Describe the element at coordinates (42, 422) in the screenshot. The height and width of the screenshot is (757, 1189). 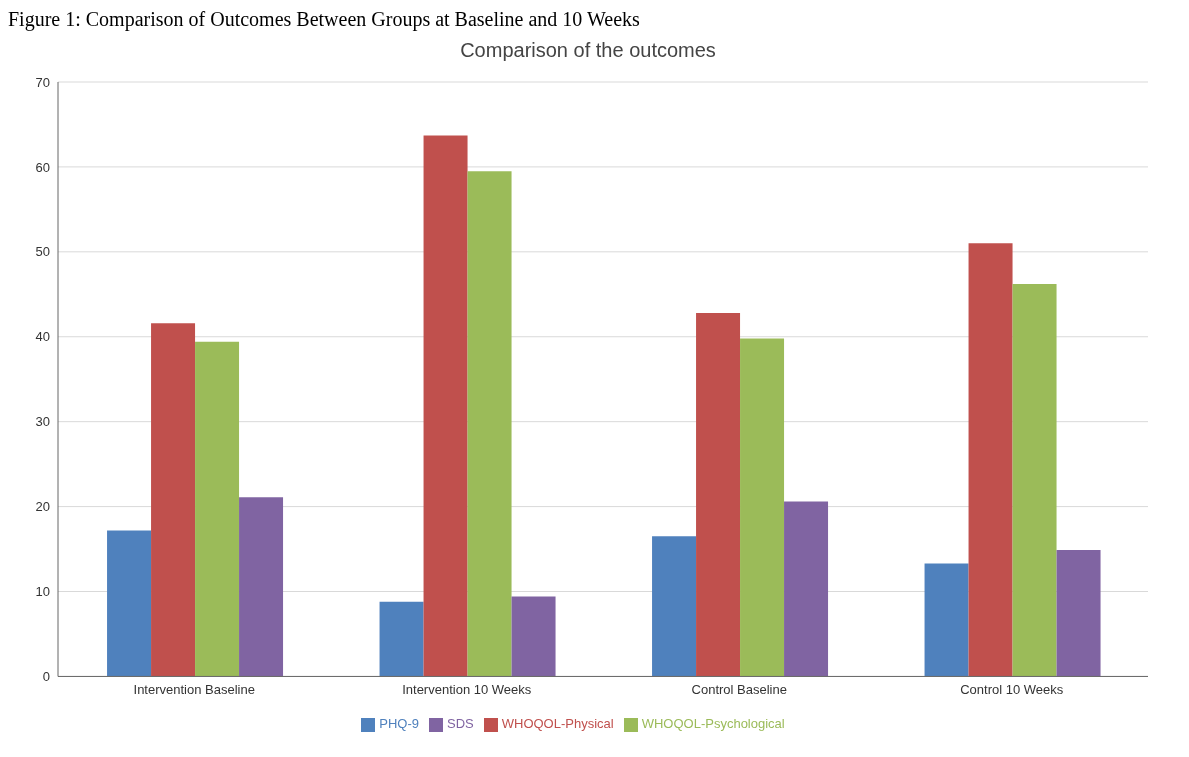
I see `y-tick-label: 30` at that location.